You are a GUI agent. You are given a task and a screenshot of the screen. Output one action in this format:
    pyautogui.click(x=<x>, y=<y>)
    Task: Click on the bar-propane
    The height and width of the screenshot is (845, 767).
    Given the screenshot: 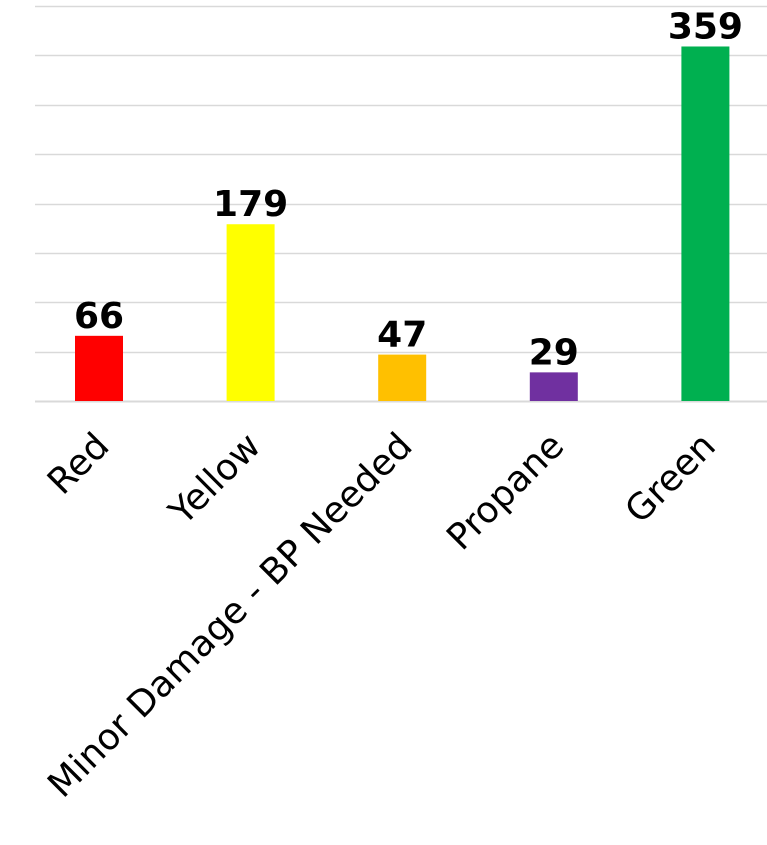 What is the action you would take?
    pyautogui.click(x=553, y=386)
    